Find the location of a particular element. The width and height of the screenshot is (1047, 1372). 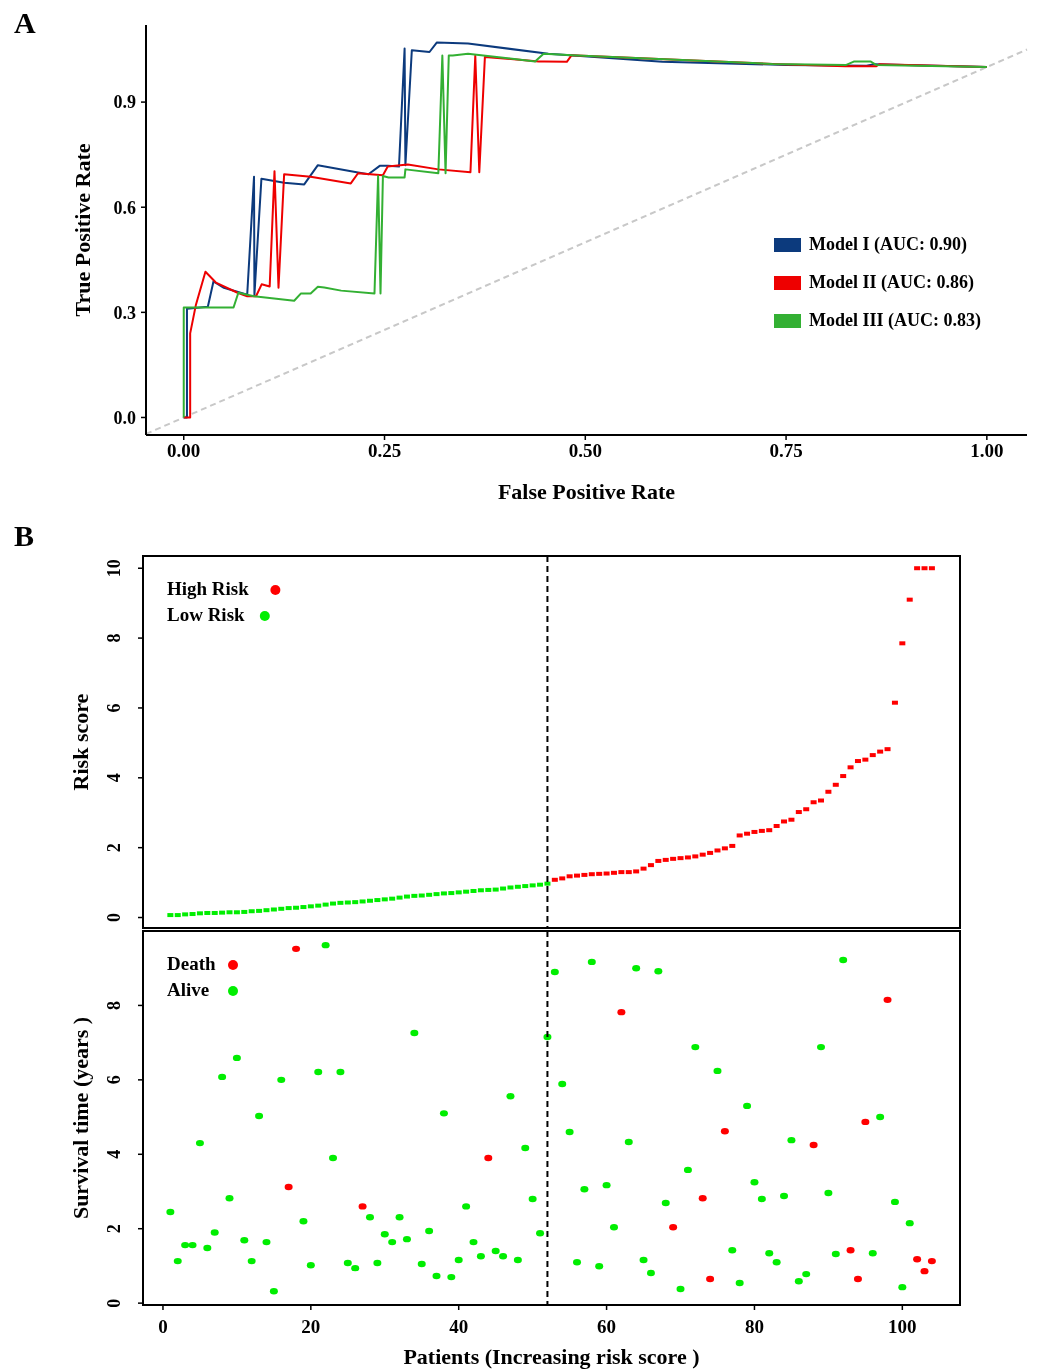

chart-title: A is located at coordinates (25, 22).